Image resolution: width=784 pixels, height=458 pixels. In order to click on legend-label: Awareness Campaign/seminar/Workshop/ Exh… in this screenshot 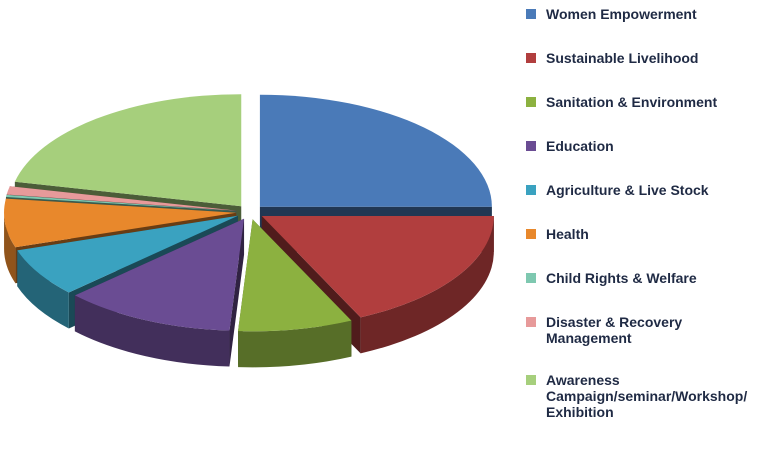, I will do `click(647, 396)`.